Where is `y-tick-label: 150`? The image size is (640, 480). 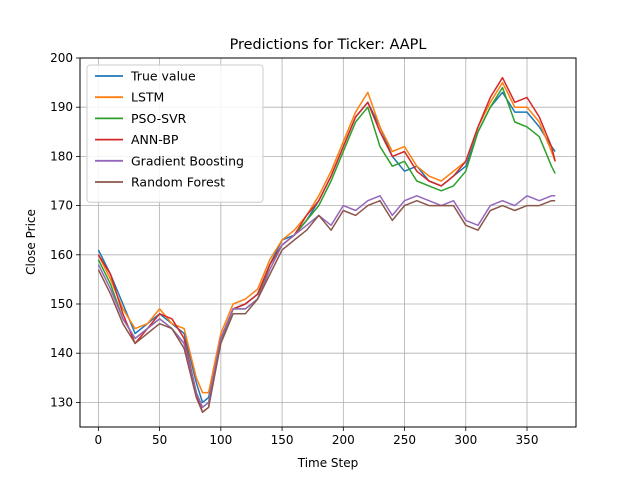
y-tick-label: 150 is located at coordinates (61, 304).